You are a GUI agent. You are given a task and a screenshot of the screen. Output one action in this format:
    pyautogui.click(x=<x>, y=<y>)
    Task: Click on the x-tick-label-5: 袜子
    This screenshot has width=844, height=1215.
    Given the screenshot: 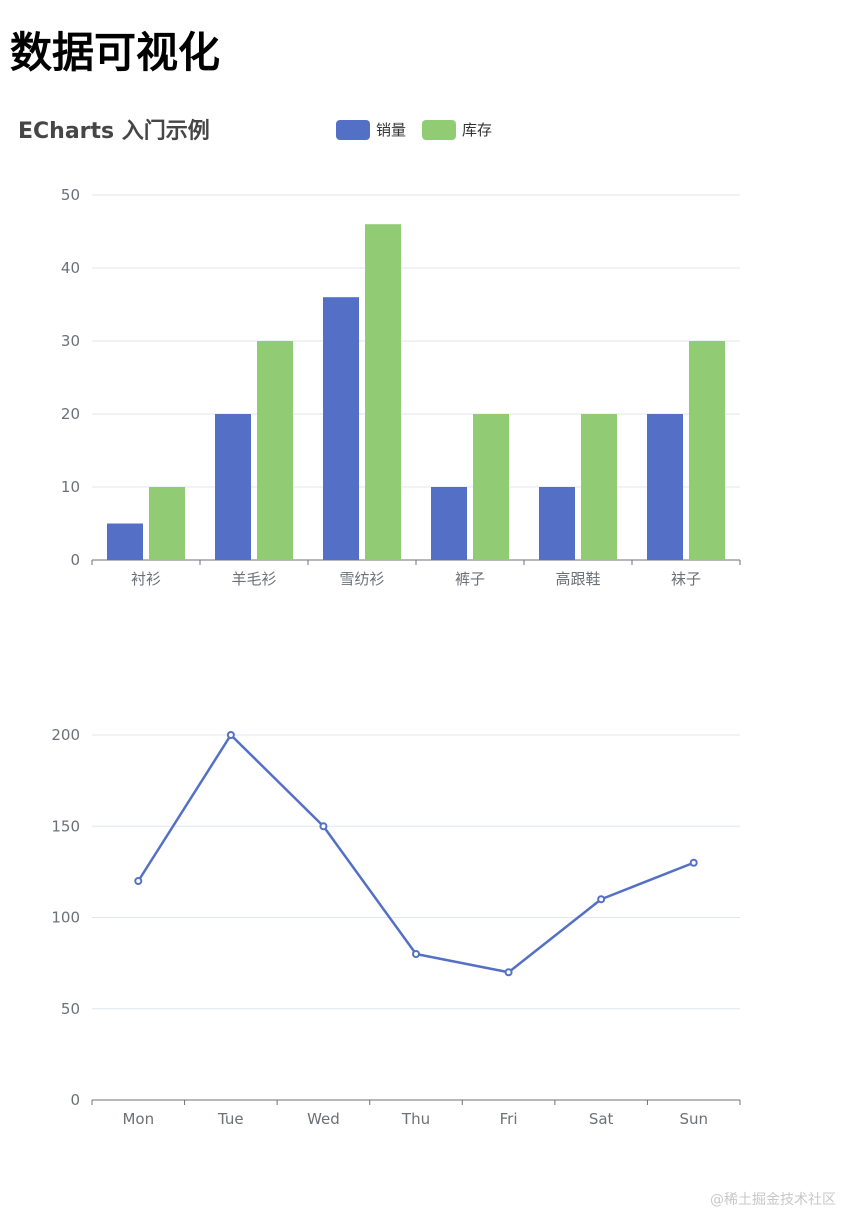 What is the action you would take?
    pyautogui.click(x=686, y=579)
    